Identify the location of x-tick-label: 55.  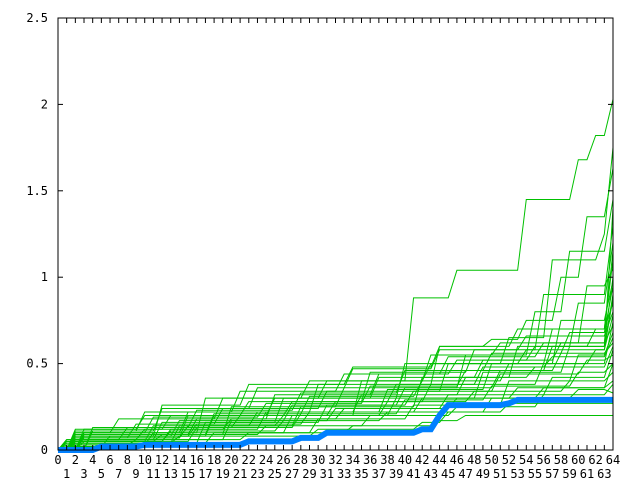
(535, 473).